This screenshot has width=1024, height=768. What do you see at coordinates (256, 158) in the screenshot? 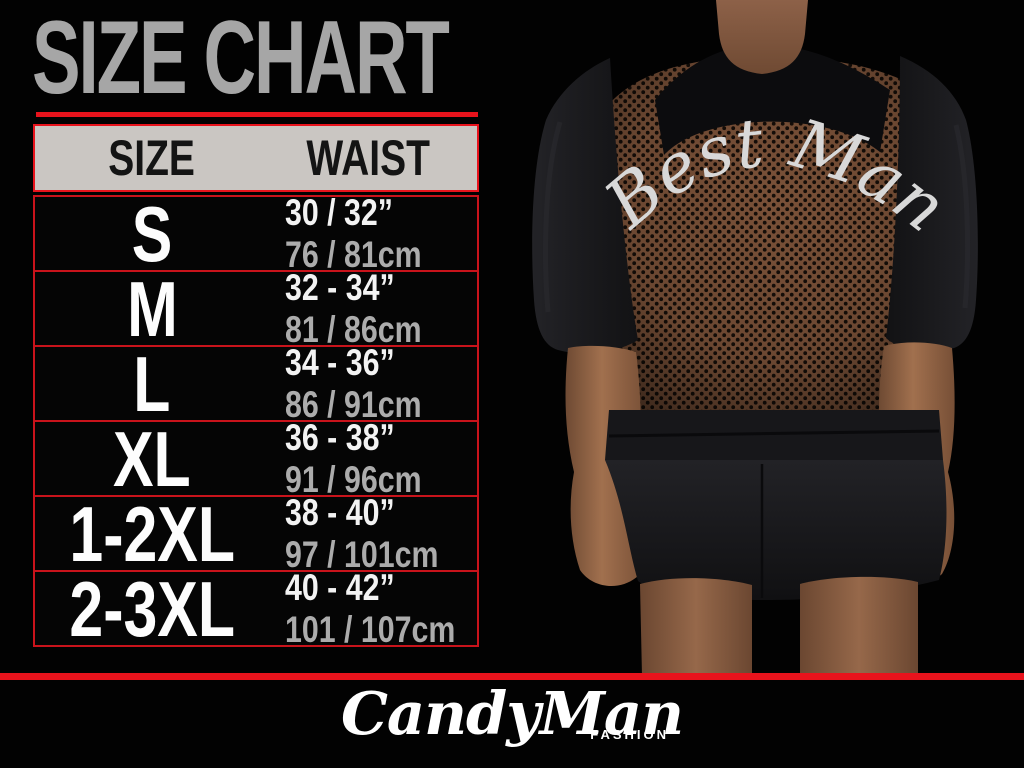
I see `table-header: SIZE WAIST` at bounding box center [256, 158].